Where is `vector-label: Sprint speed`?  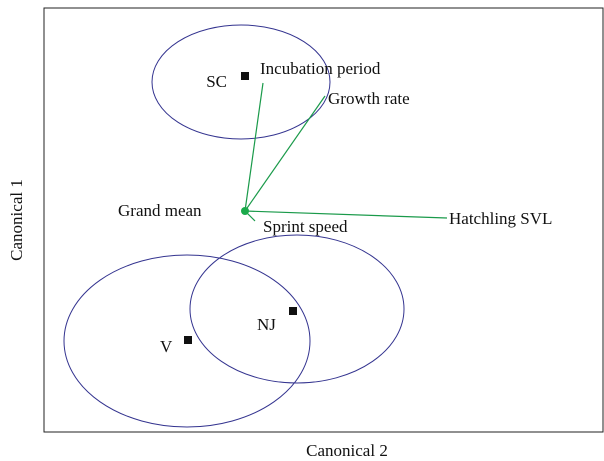 vector-label: Sprint speed is located at coordinates (305, 226).